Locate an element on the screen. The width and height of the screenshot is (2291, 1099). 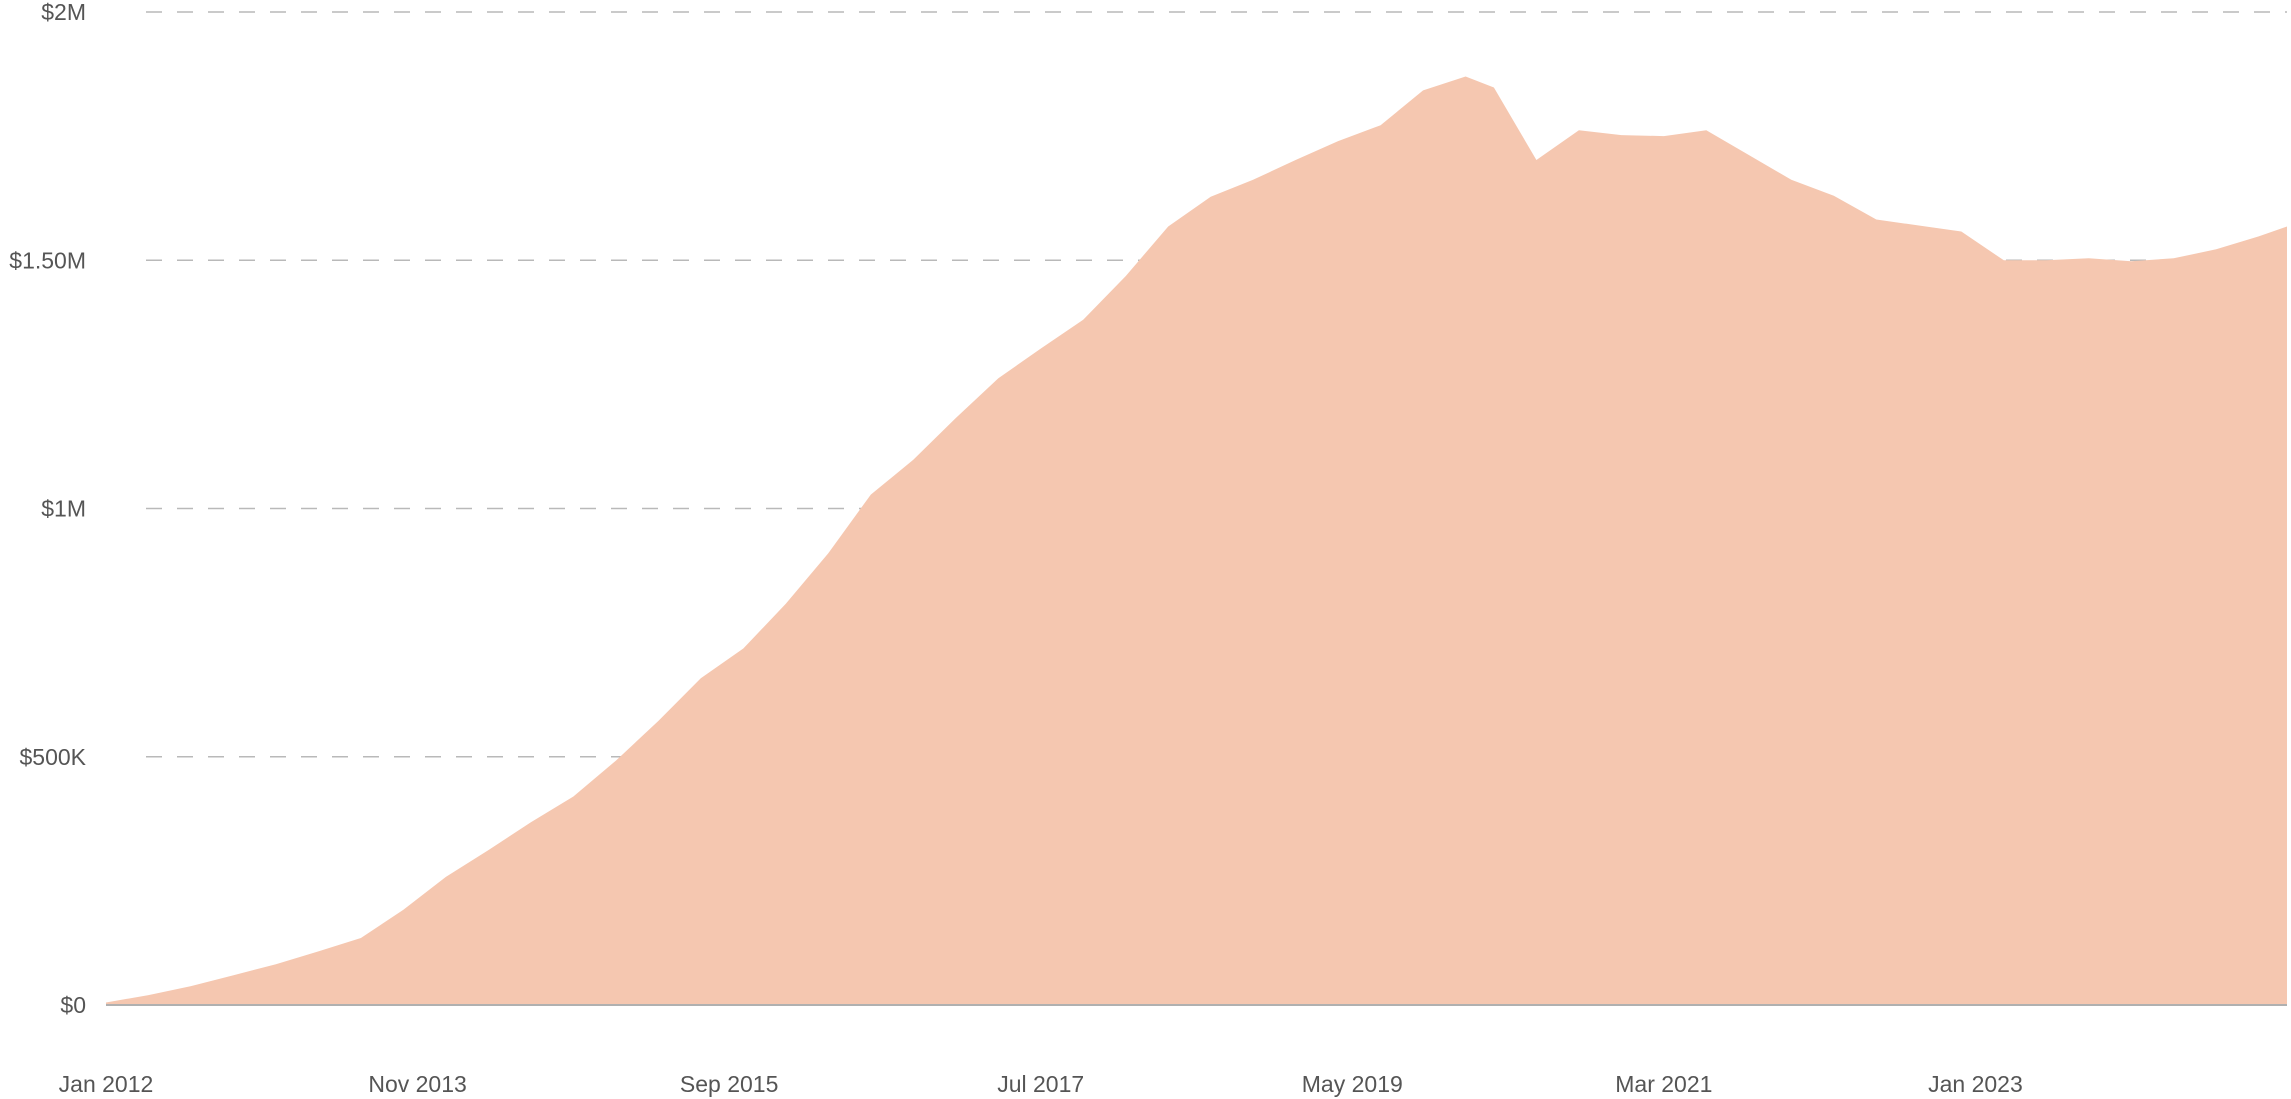
x-tick-label: Mar 2021 is located at coordinates (1663, 1084).